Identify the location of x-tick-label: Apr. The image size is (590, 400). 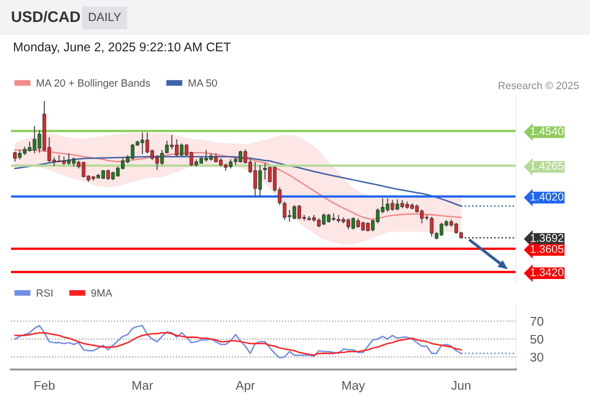
(245, 386).